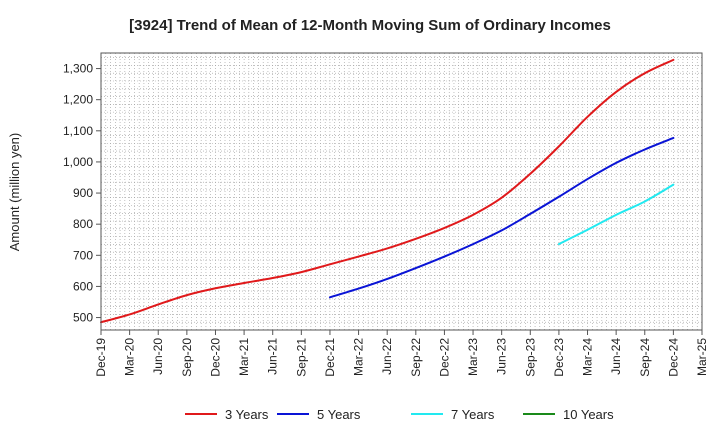  Describe the element at coordinates (215, 357) in the screenshot. I see `x-tick-label: Dec-20` at that location.